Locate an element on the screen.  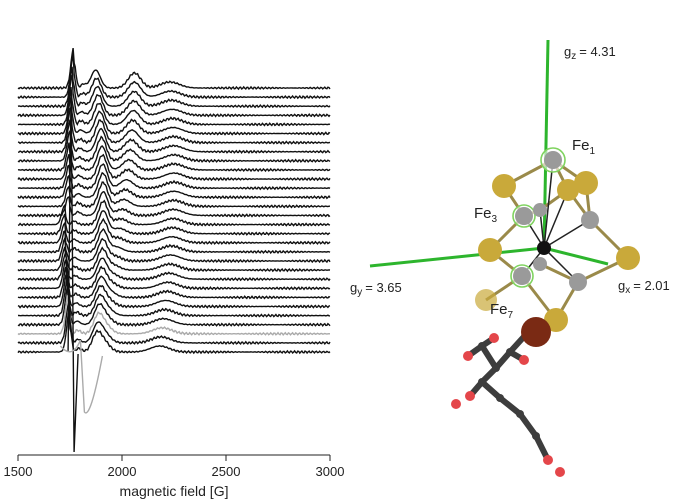
fe7-label: Fe7 is located at coordinates (502, 311).